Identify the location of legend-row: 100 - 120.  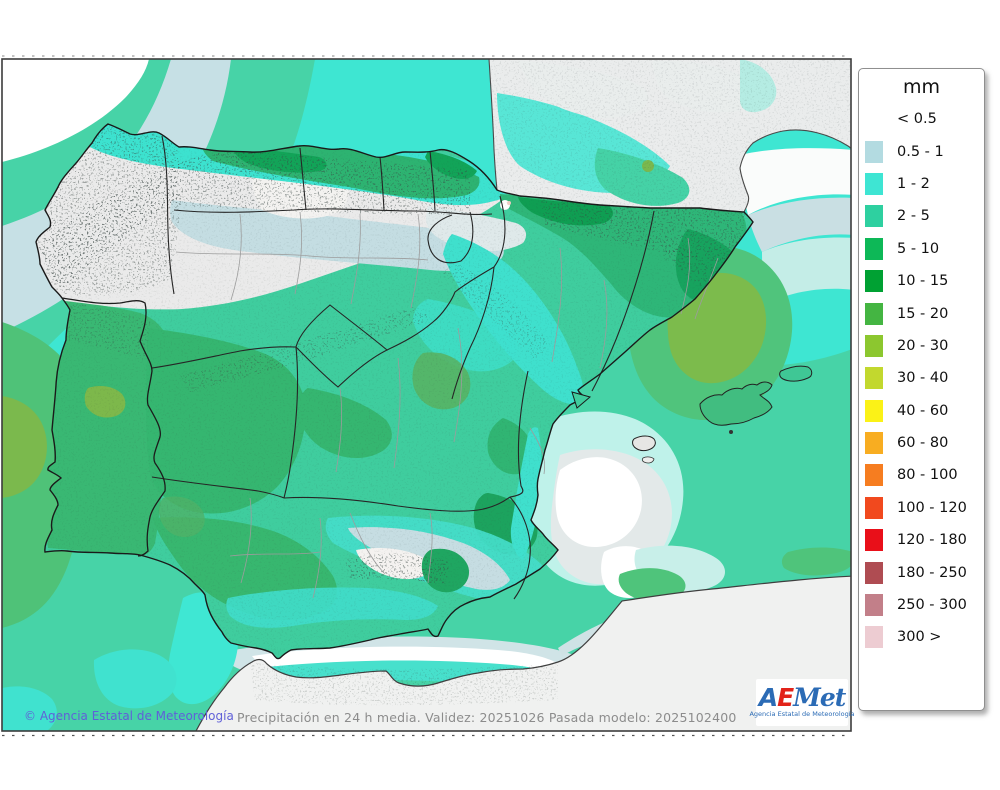
(921, 508).